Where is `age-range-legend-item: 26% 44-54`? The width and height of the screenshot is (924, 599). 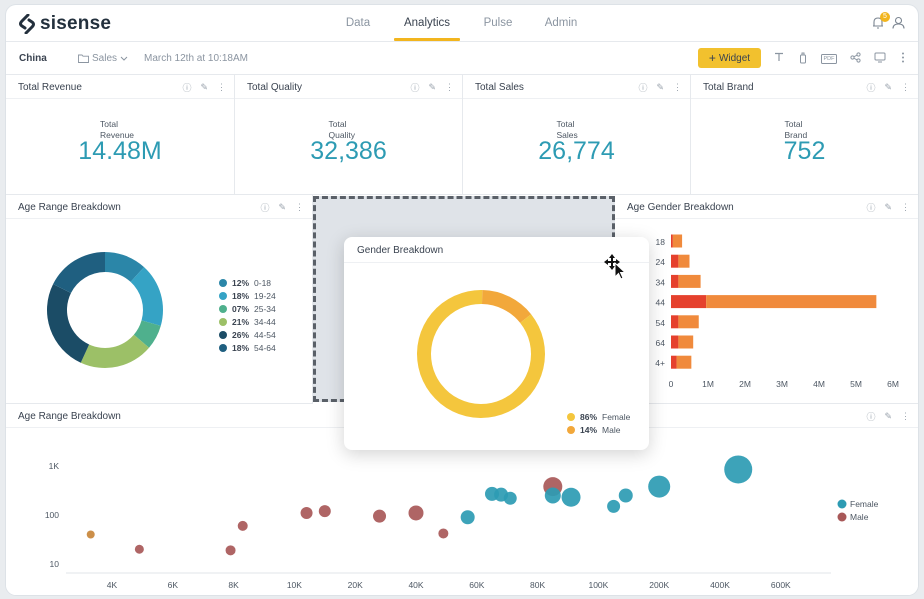 age-range-legend-item: 26% 44-54 is located at coordinates (247, 335).